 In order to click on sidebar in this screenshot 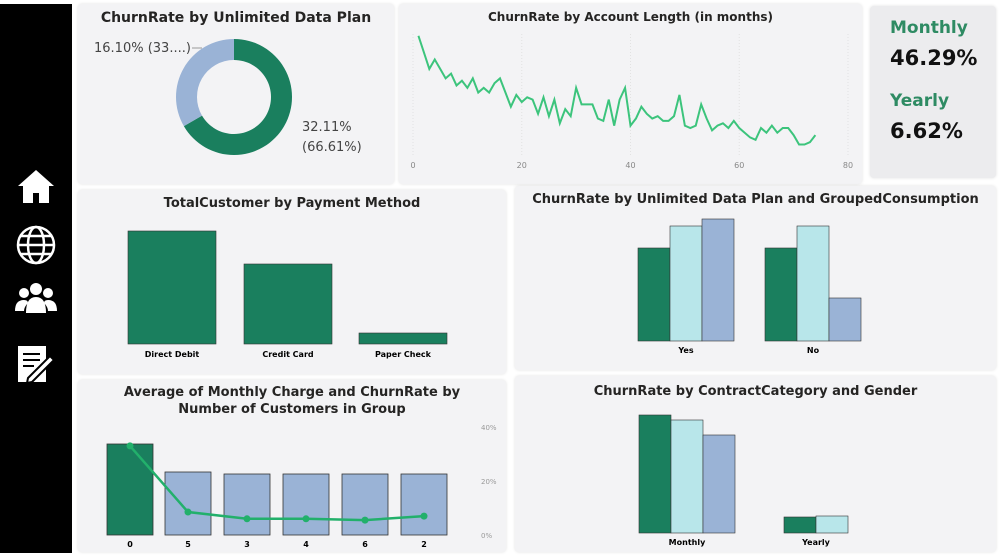, I will do `click(36, 278)`.